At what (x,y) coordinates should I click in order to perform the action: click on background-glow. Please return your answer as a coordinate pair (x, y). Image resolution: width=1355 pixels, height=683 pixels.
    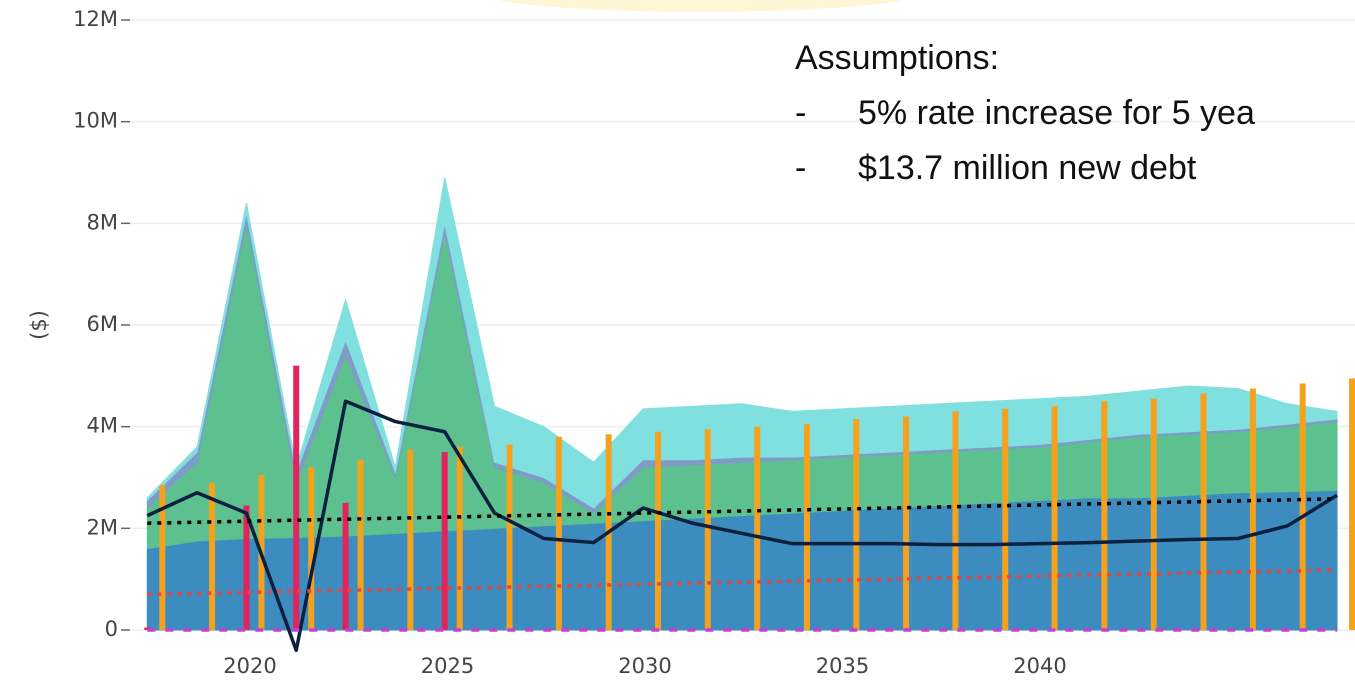
    Looking at the image, I should click on (700, 6).